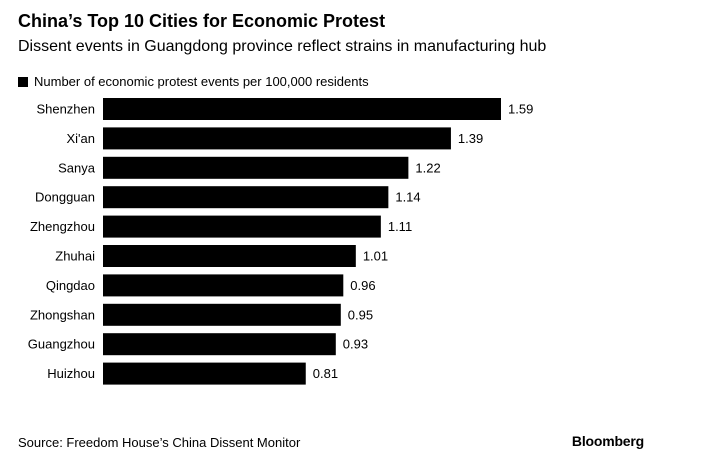 This screenshot has width=714, height=472. What do you see at coordinates (400, 226) in the screenshot?
I see `value-label: 1.11` at bounding box center [400, 226].